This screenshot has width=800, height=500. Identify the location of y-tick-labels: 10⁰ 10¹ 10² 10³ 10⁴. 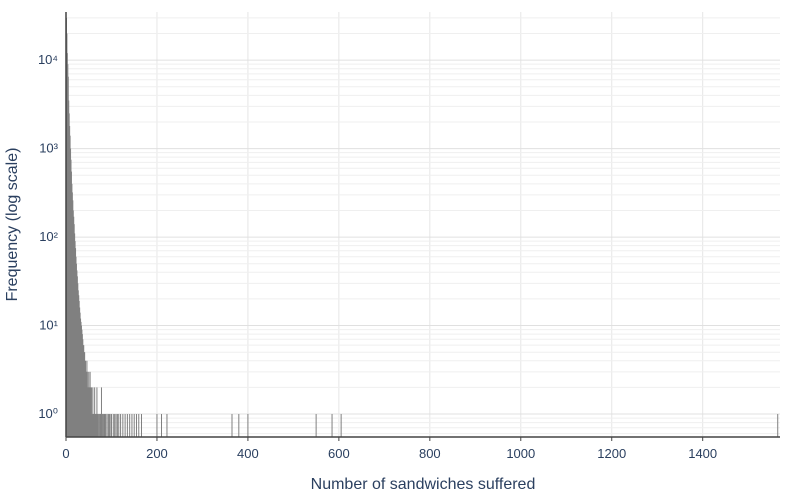
(48, 236).